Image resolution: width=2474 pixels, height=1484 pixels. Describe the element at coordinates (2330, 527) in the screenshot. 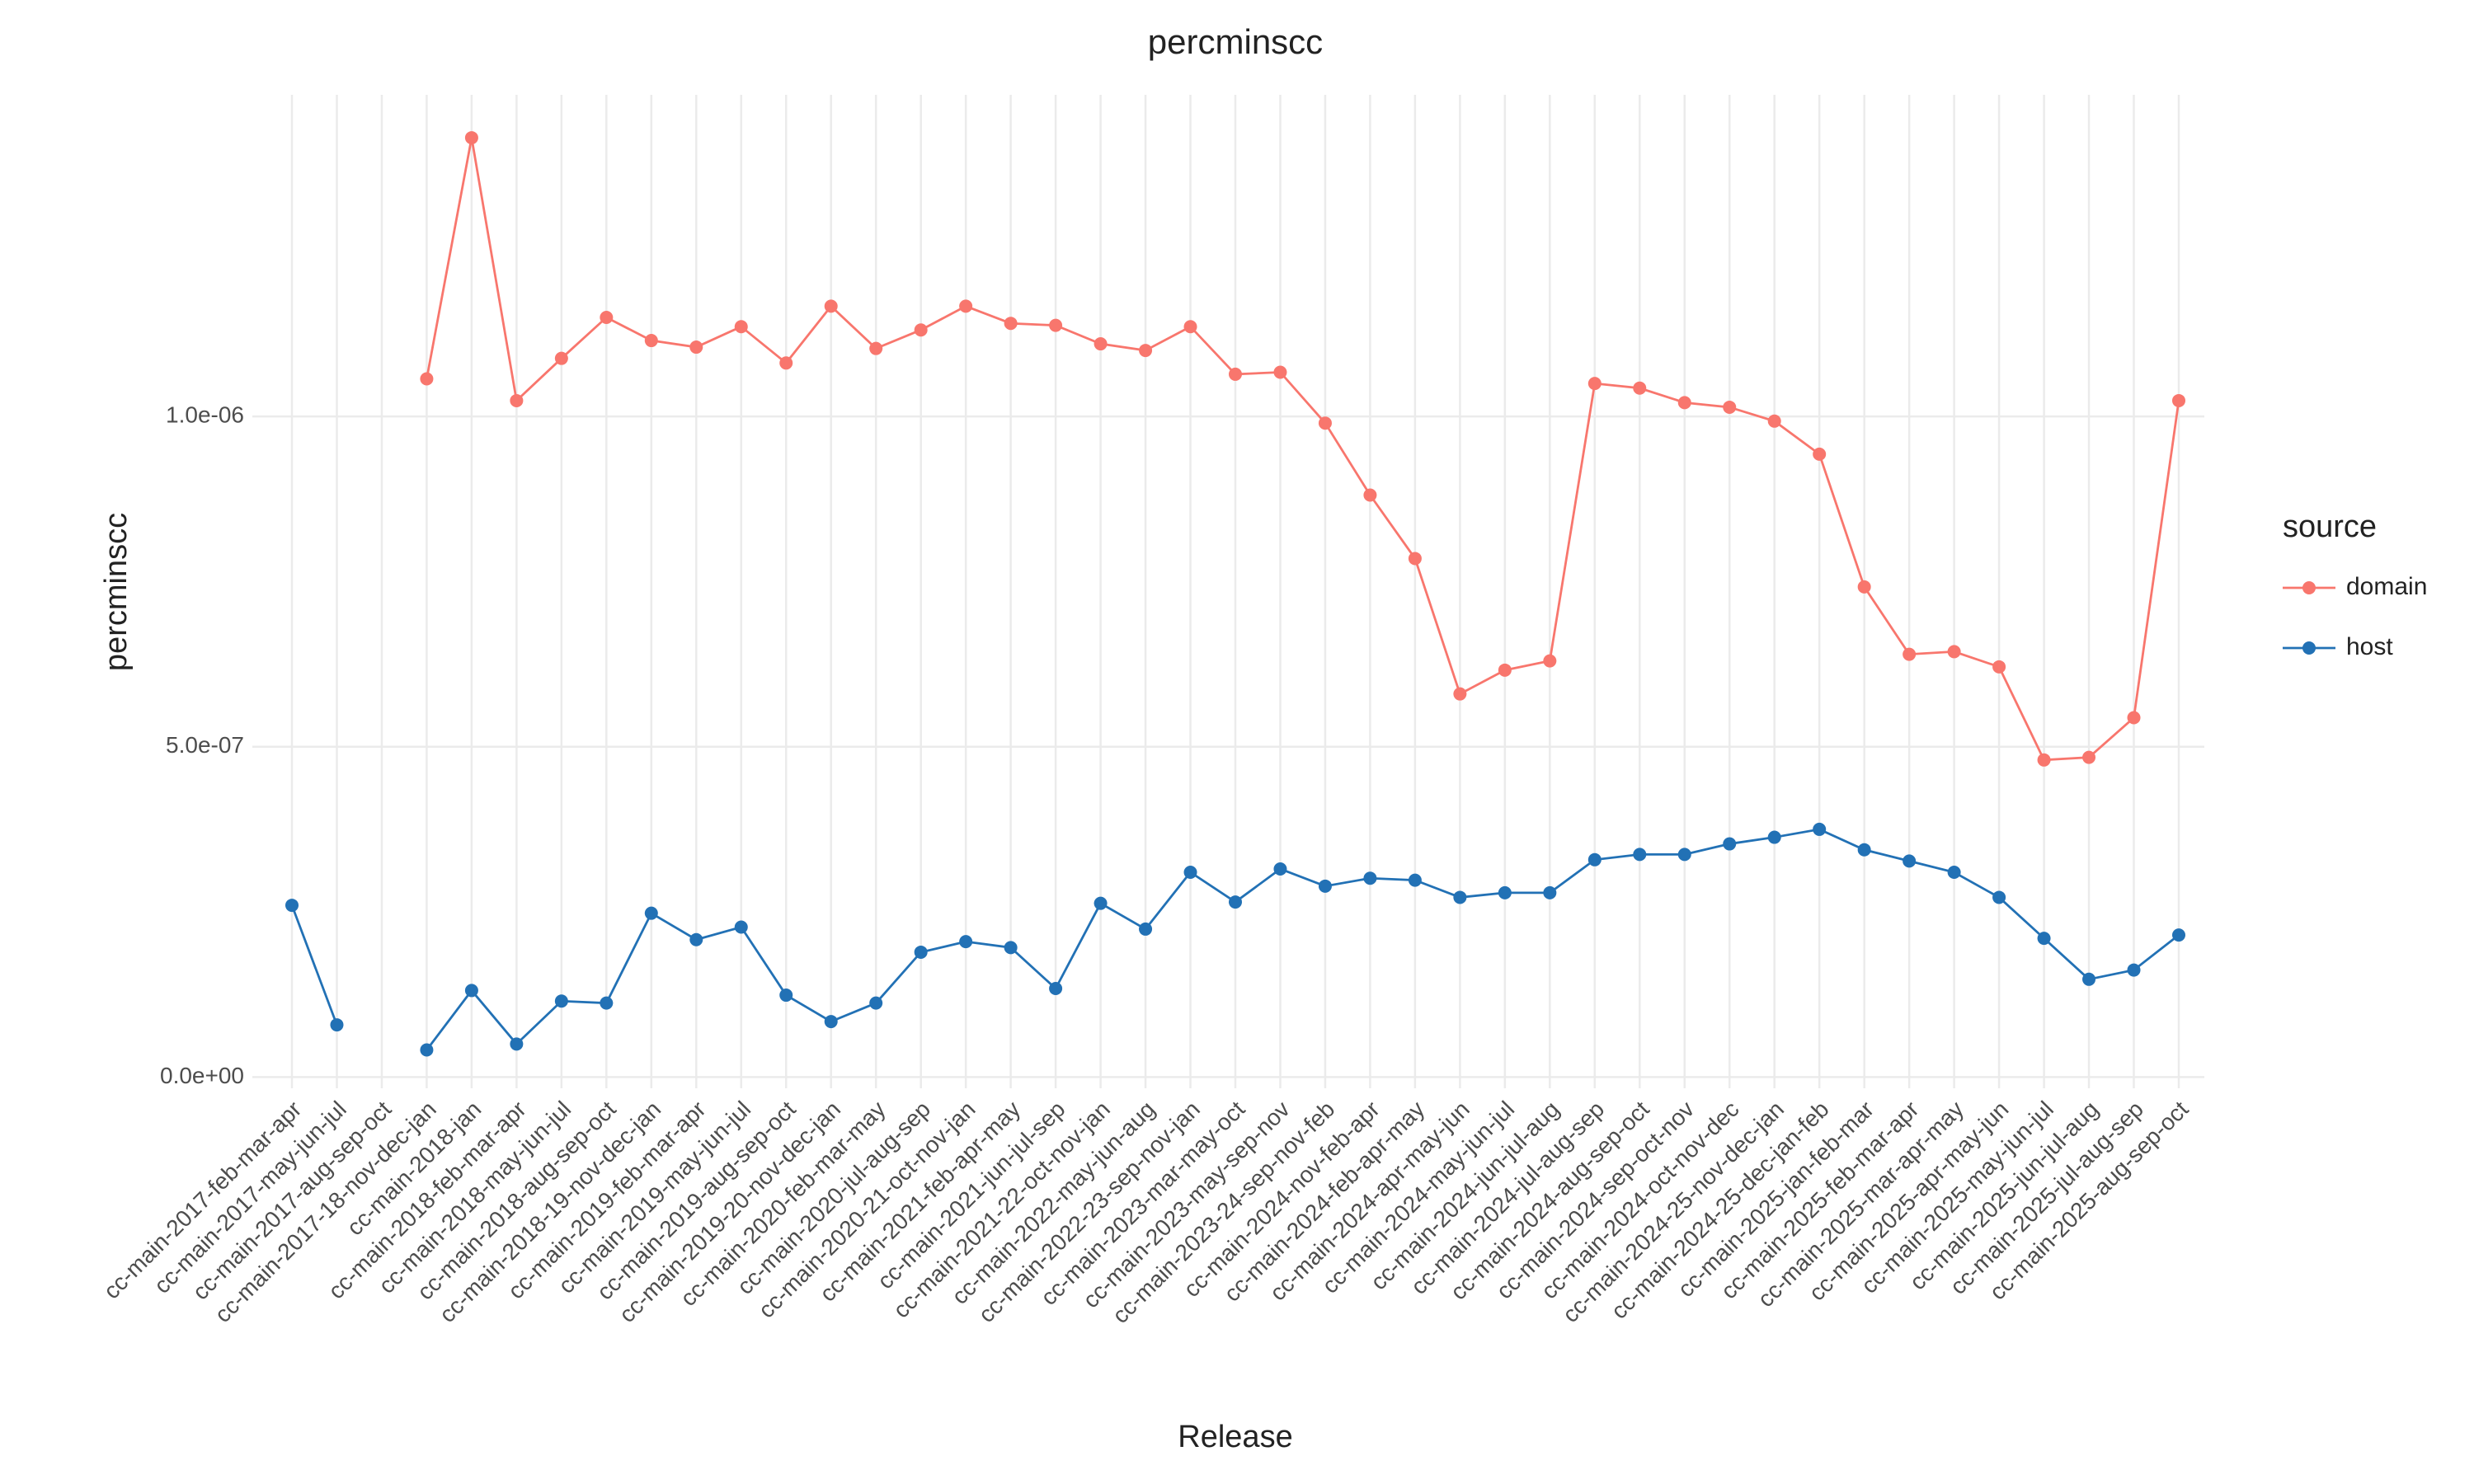

I see `legend-title: source` at that location.